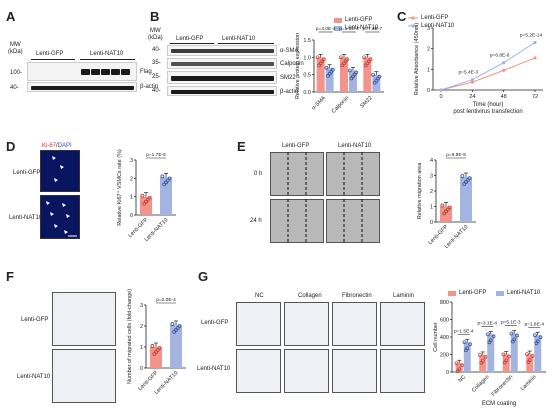 The height and width of the screenshot is (410, 553). Describe the element at coordinates (214, 369) in the screenshot. I see `g-row-nat10: Lenti-NAT10` at that location.